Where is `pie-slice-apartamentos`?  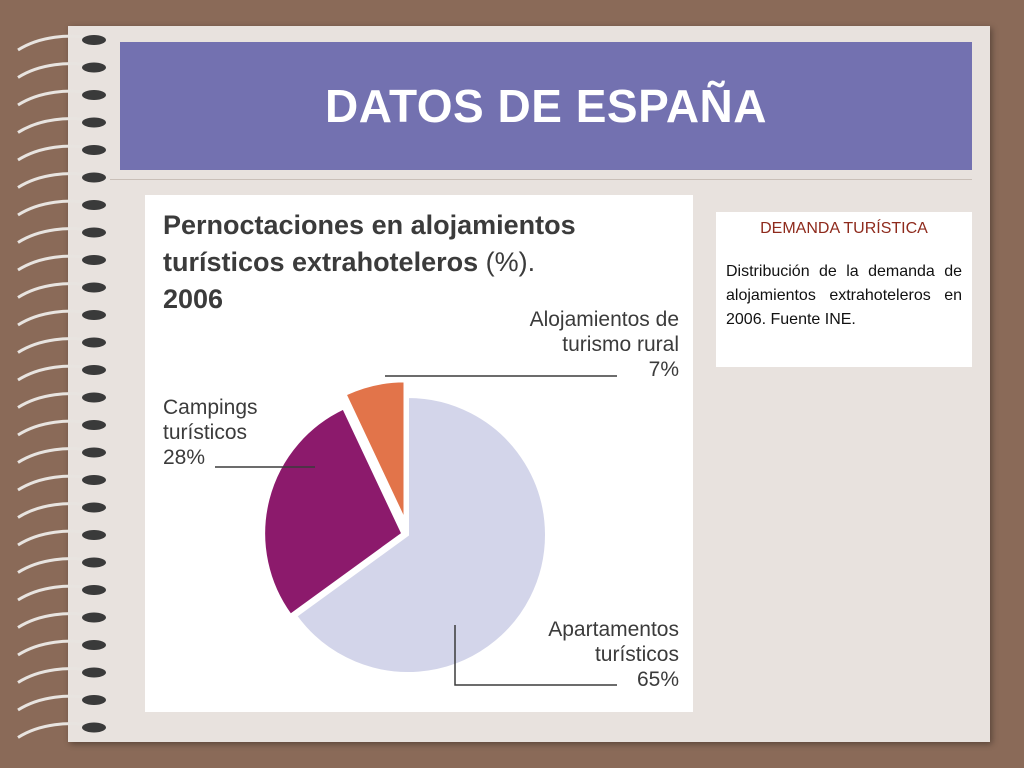 pie-slice-apartamentos is located at coordinates (420, 534).